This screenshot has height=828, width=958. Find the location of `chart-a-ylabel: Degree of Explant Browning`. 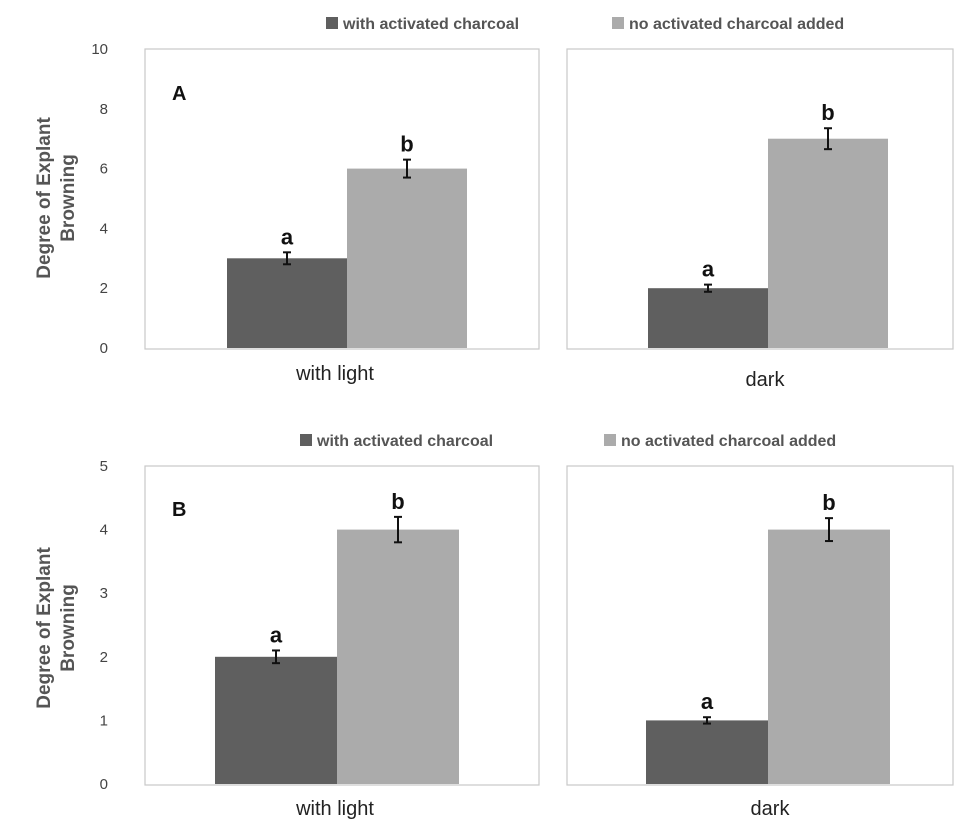

chart-a-ylabel: Degree of Explant Browning is located at coordinates (56, 198).